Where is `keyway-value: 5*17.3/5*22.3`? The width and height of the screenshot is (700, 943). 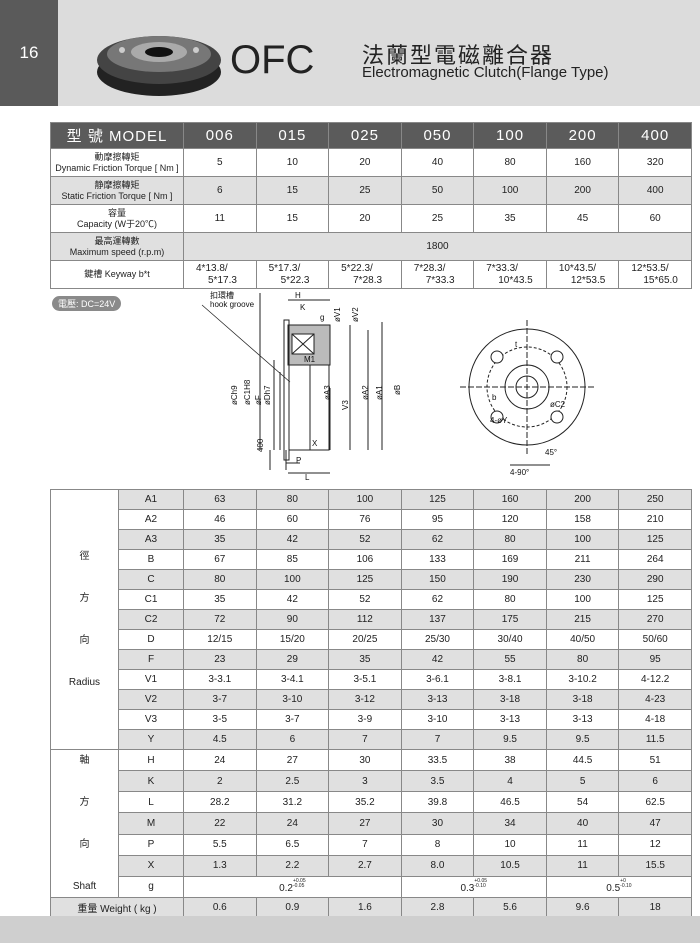 keyway-value: 5*17.3/5*22.3 is located at coordinates (292, 274).